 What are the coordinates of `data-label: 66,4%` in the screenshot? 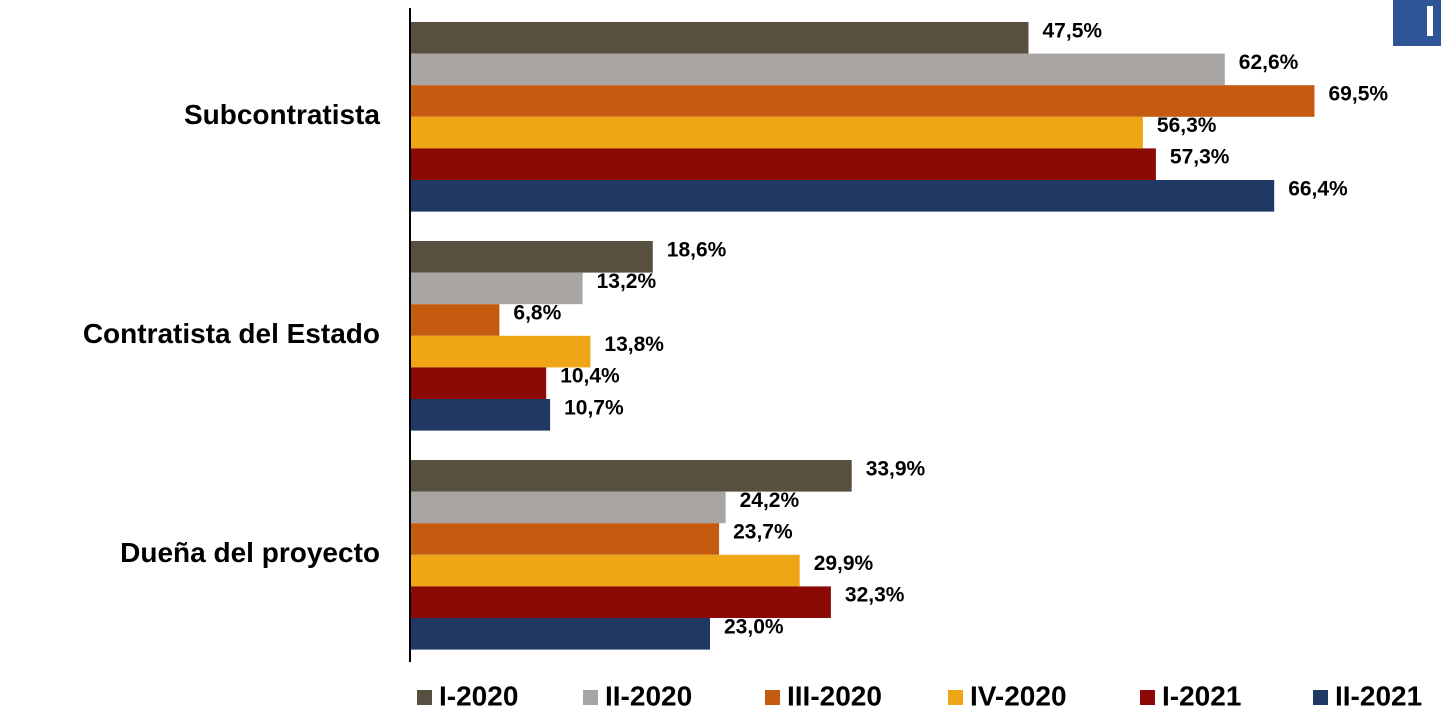 It's located at (1318, 188).